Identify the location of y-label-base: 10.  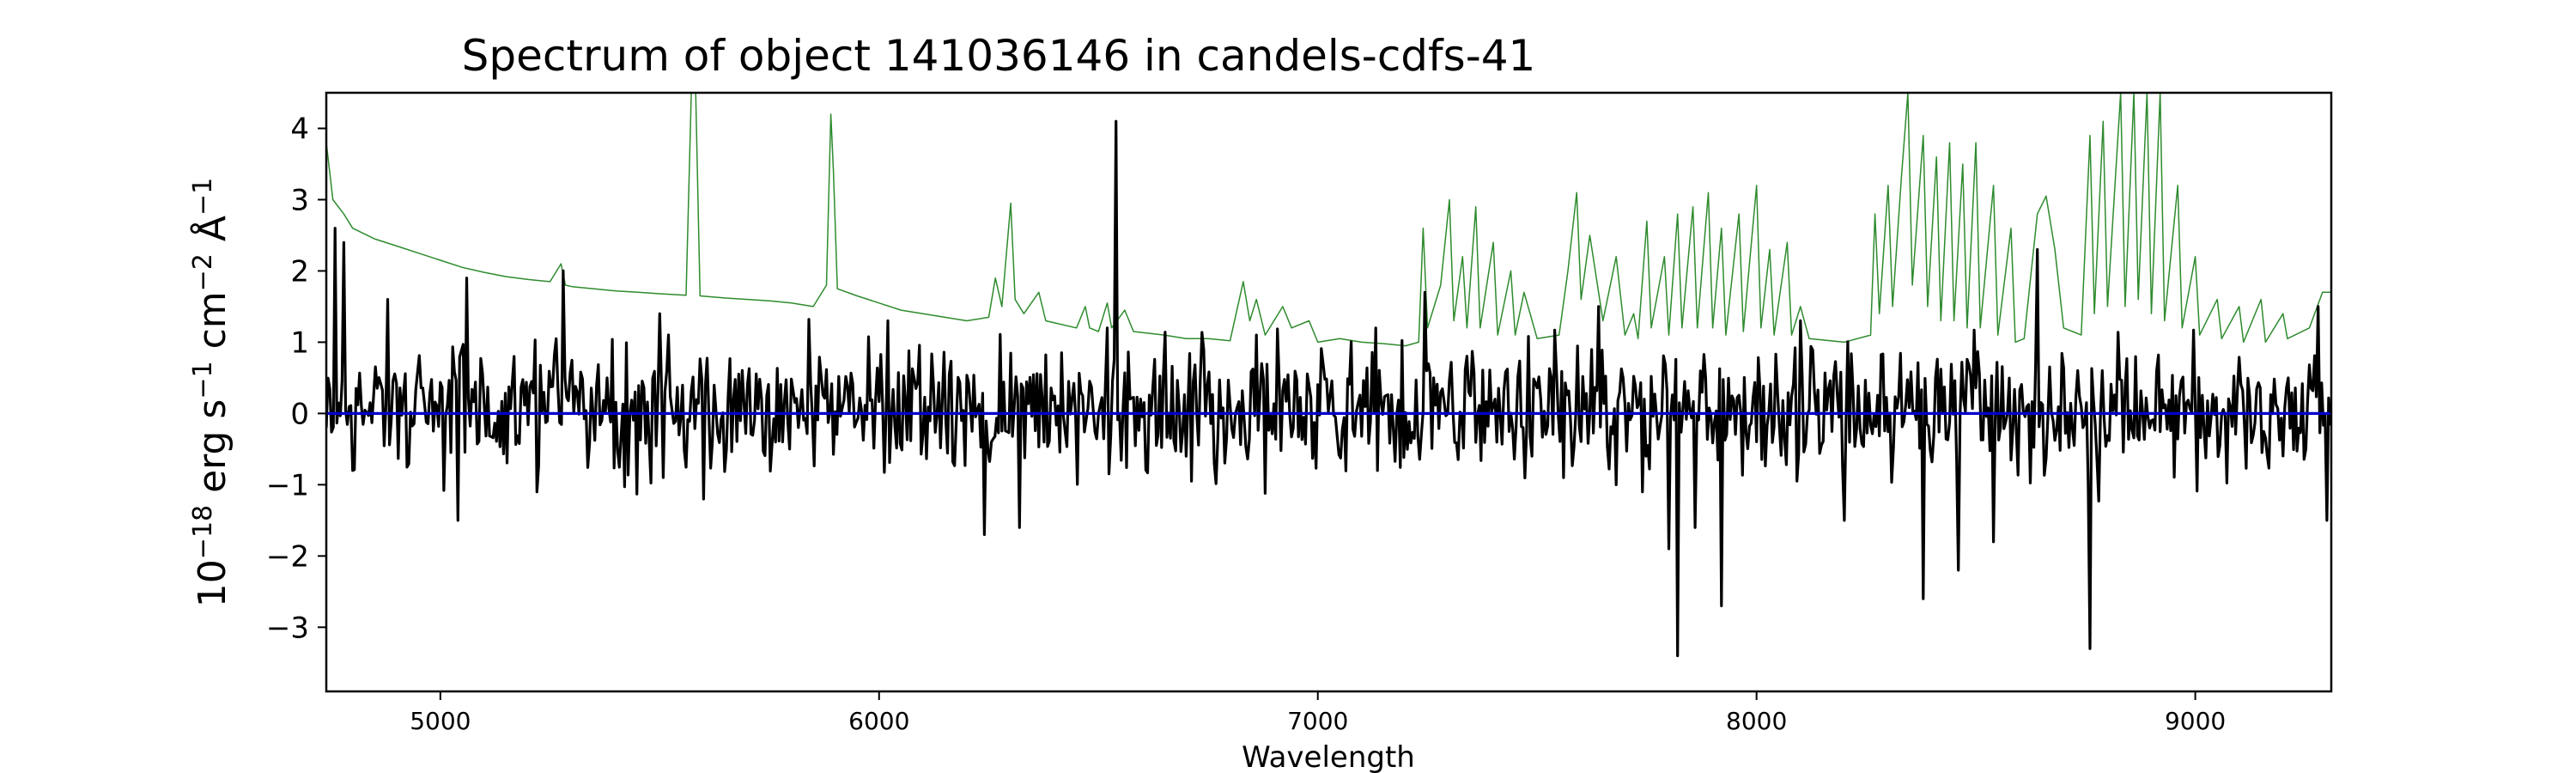
(213, 583).